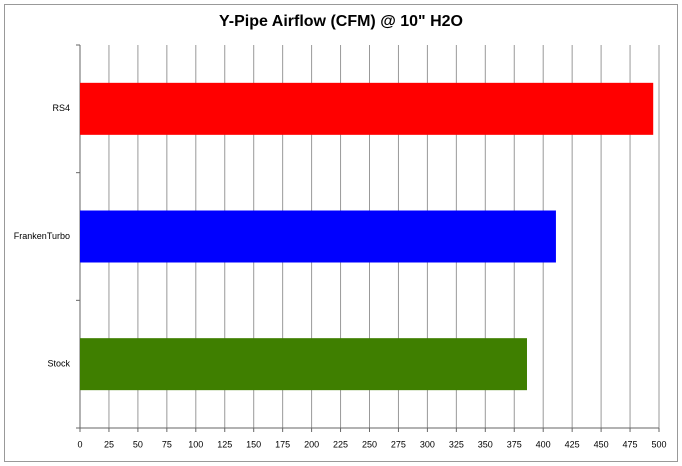 The width and height of the screenshot is (682, 466). I want to click on x-tick-label: 25, so click(109, 444).